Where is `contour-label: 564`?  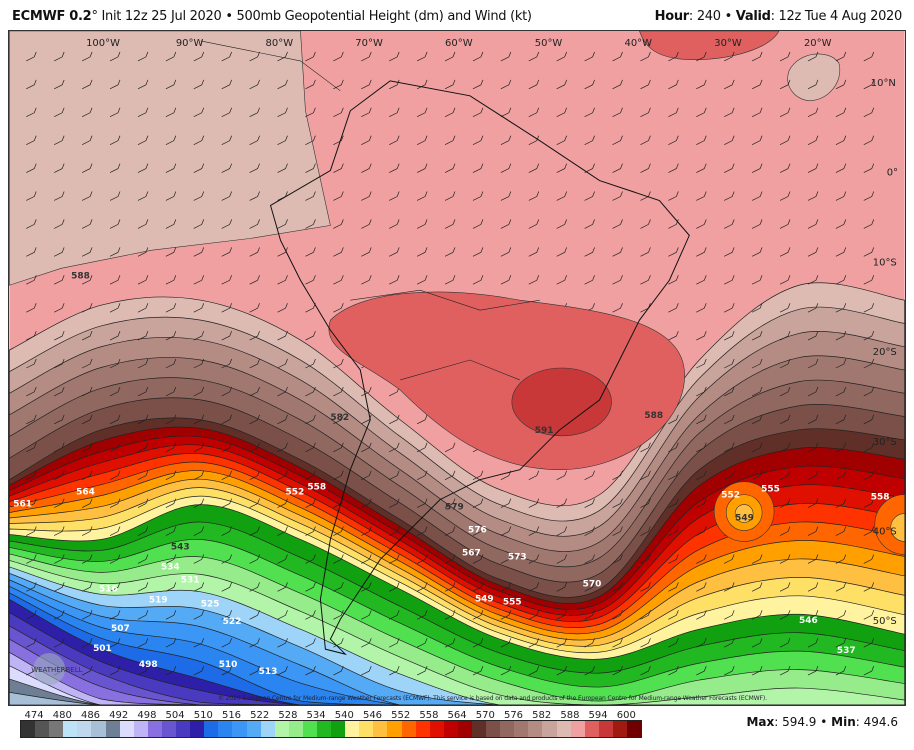
contour-label: 564 is located at coordinates (85, 493).